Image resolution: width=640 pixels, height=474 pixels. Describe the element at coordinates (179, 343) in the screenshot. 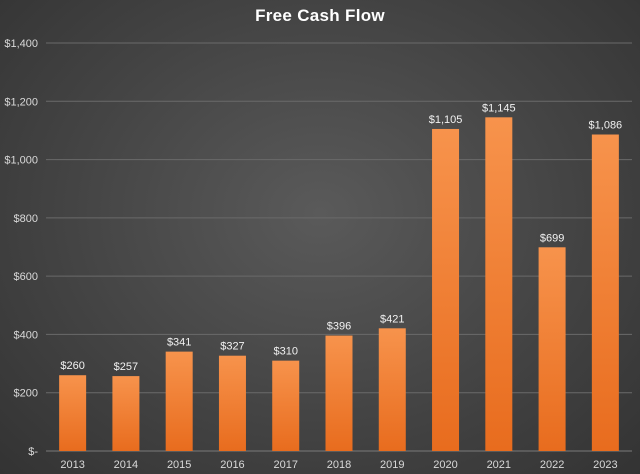

I see `data-label-2015: $341` at that location.